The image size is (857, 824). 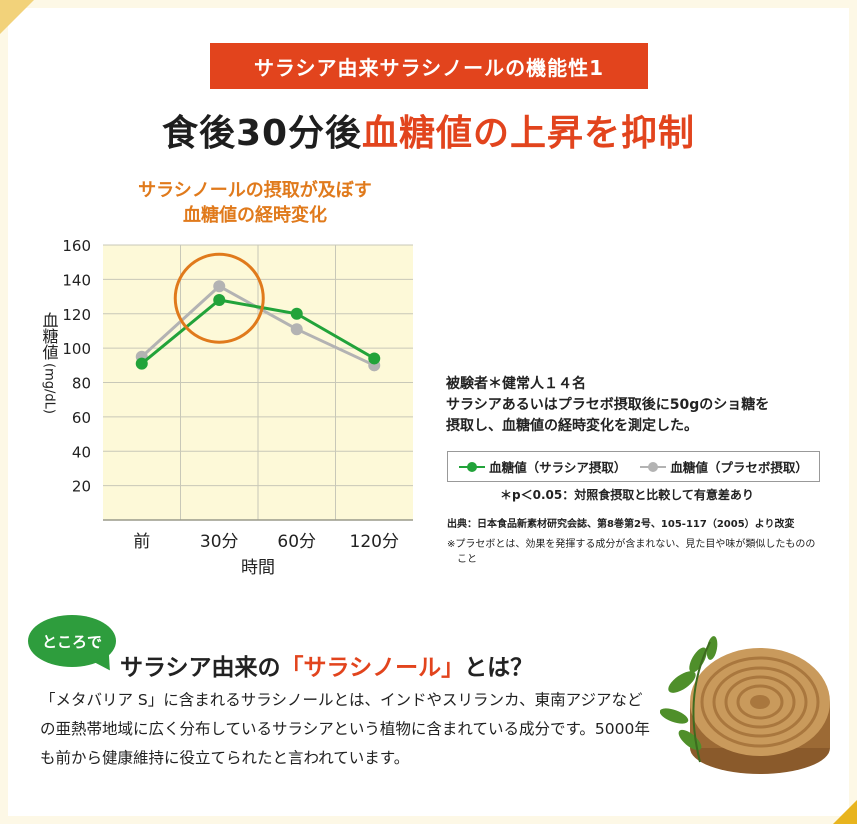 I want to click on y-axis-label: 血糖値 (mg/dL), so click(x=49, y=363).